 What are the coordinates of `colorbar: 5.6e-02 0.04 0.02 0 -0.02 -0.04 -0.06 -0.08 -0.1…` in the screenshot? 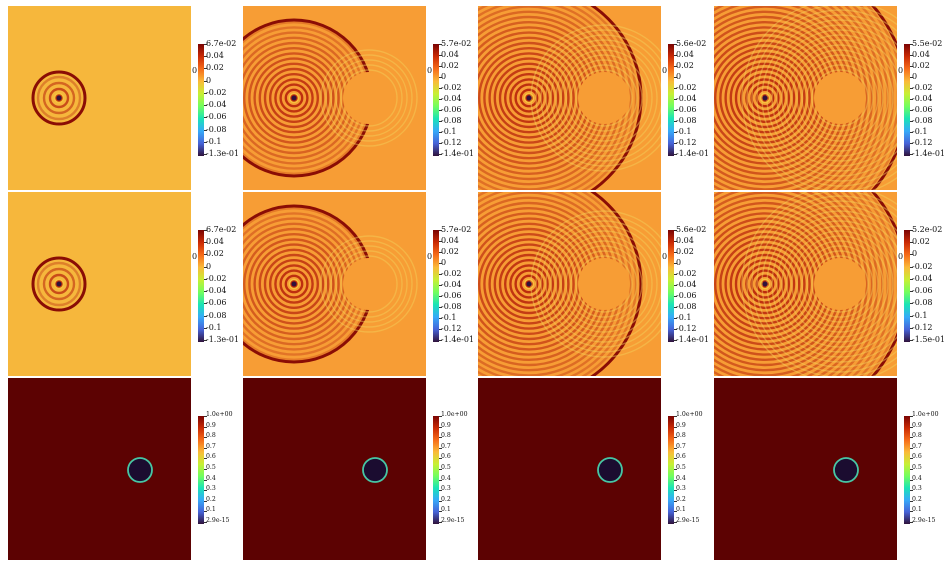 It's located at (689, 285).